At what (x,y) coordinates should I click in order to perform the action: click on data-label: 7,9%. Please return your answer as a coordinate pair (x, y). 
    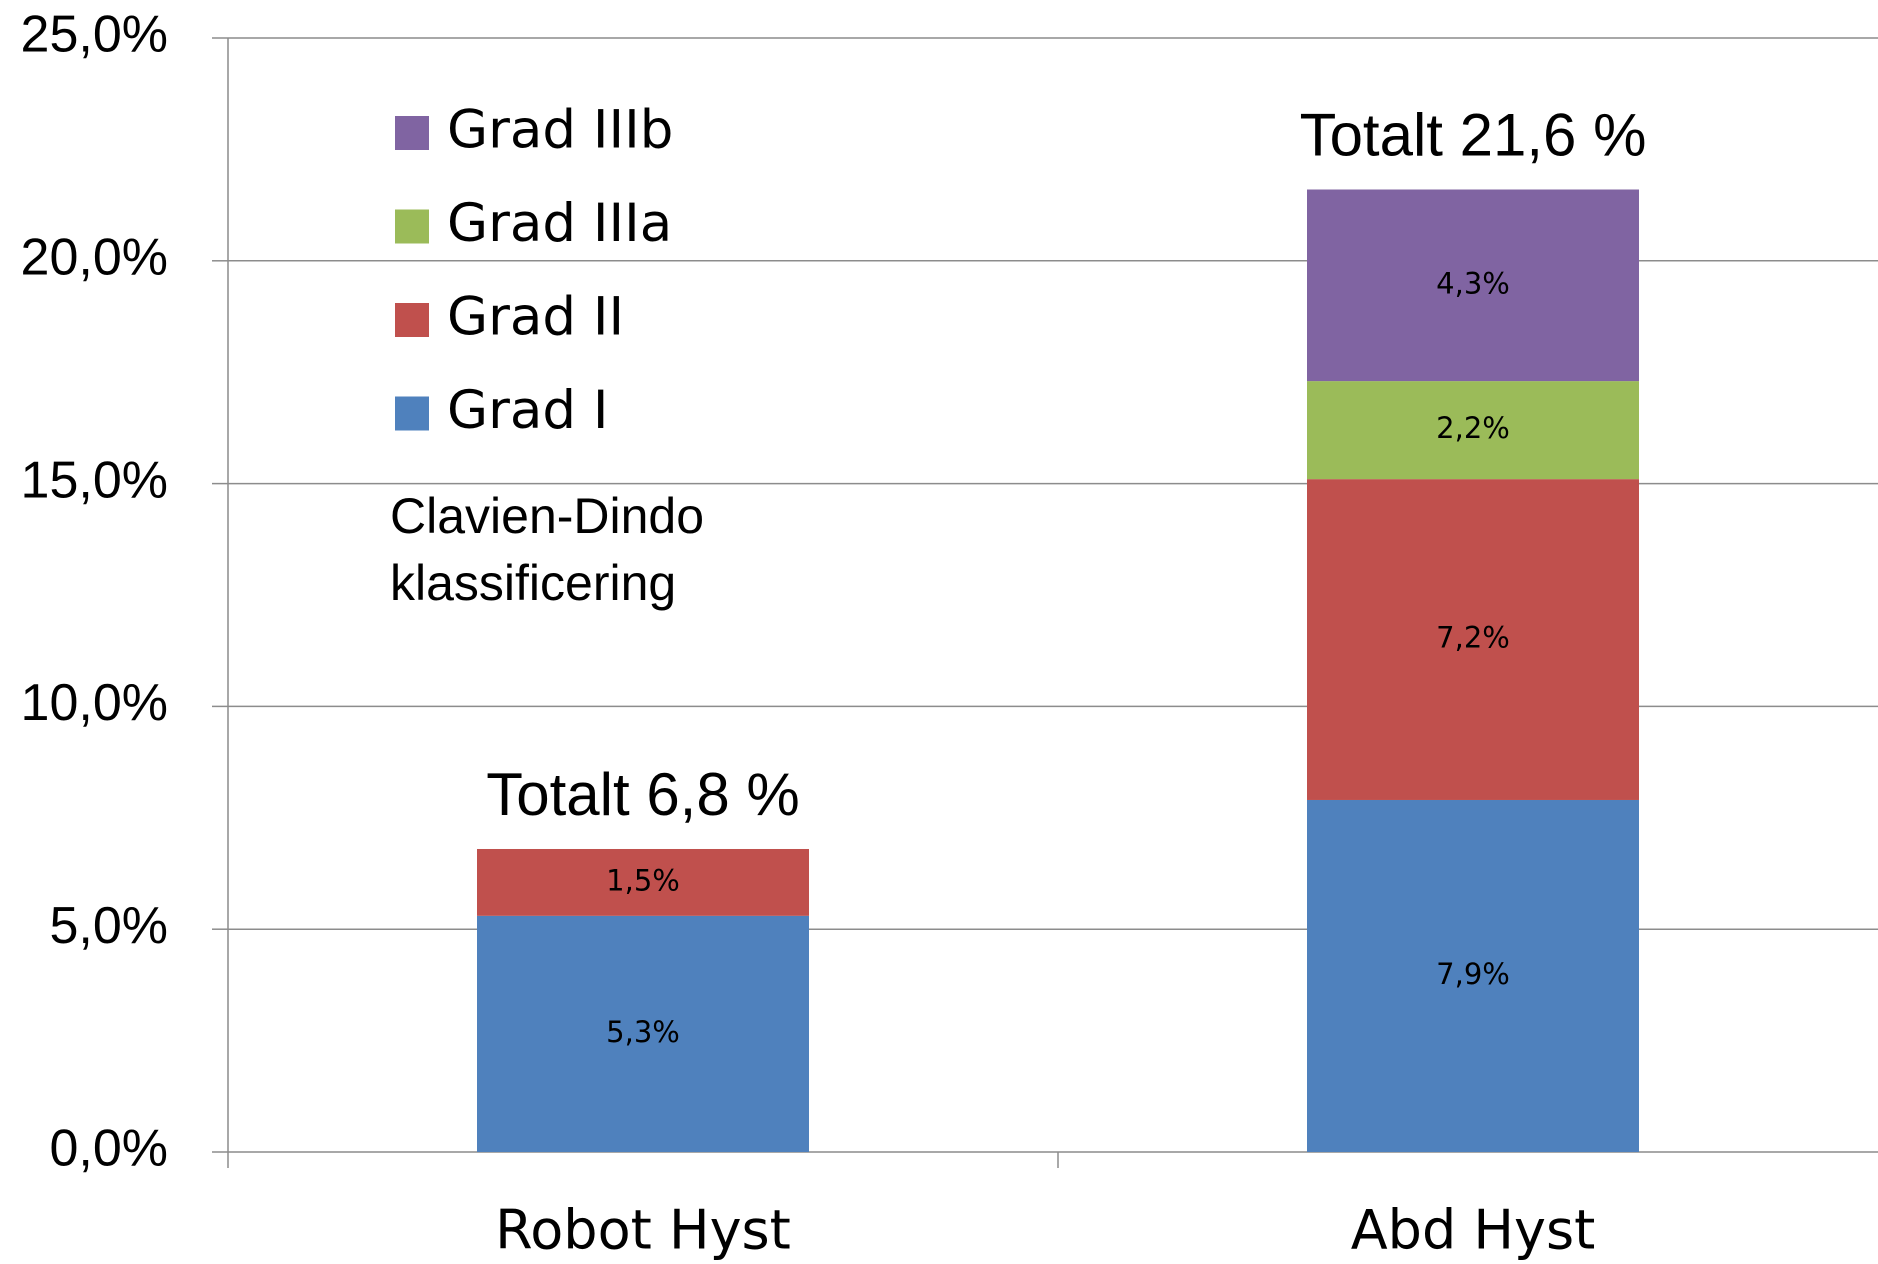
    Looking at the image, I should click on (1473, 974).